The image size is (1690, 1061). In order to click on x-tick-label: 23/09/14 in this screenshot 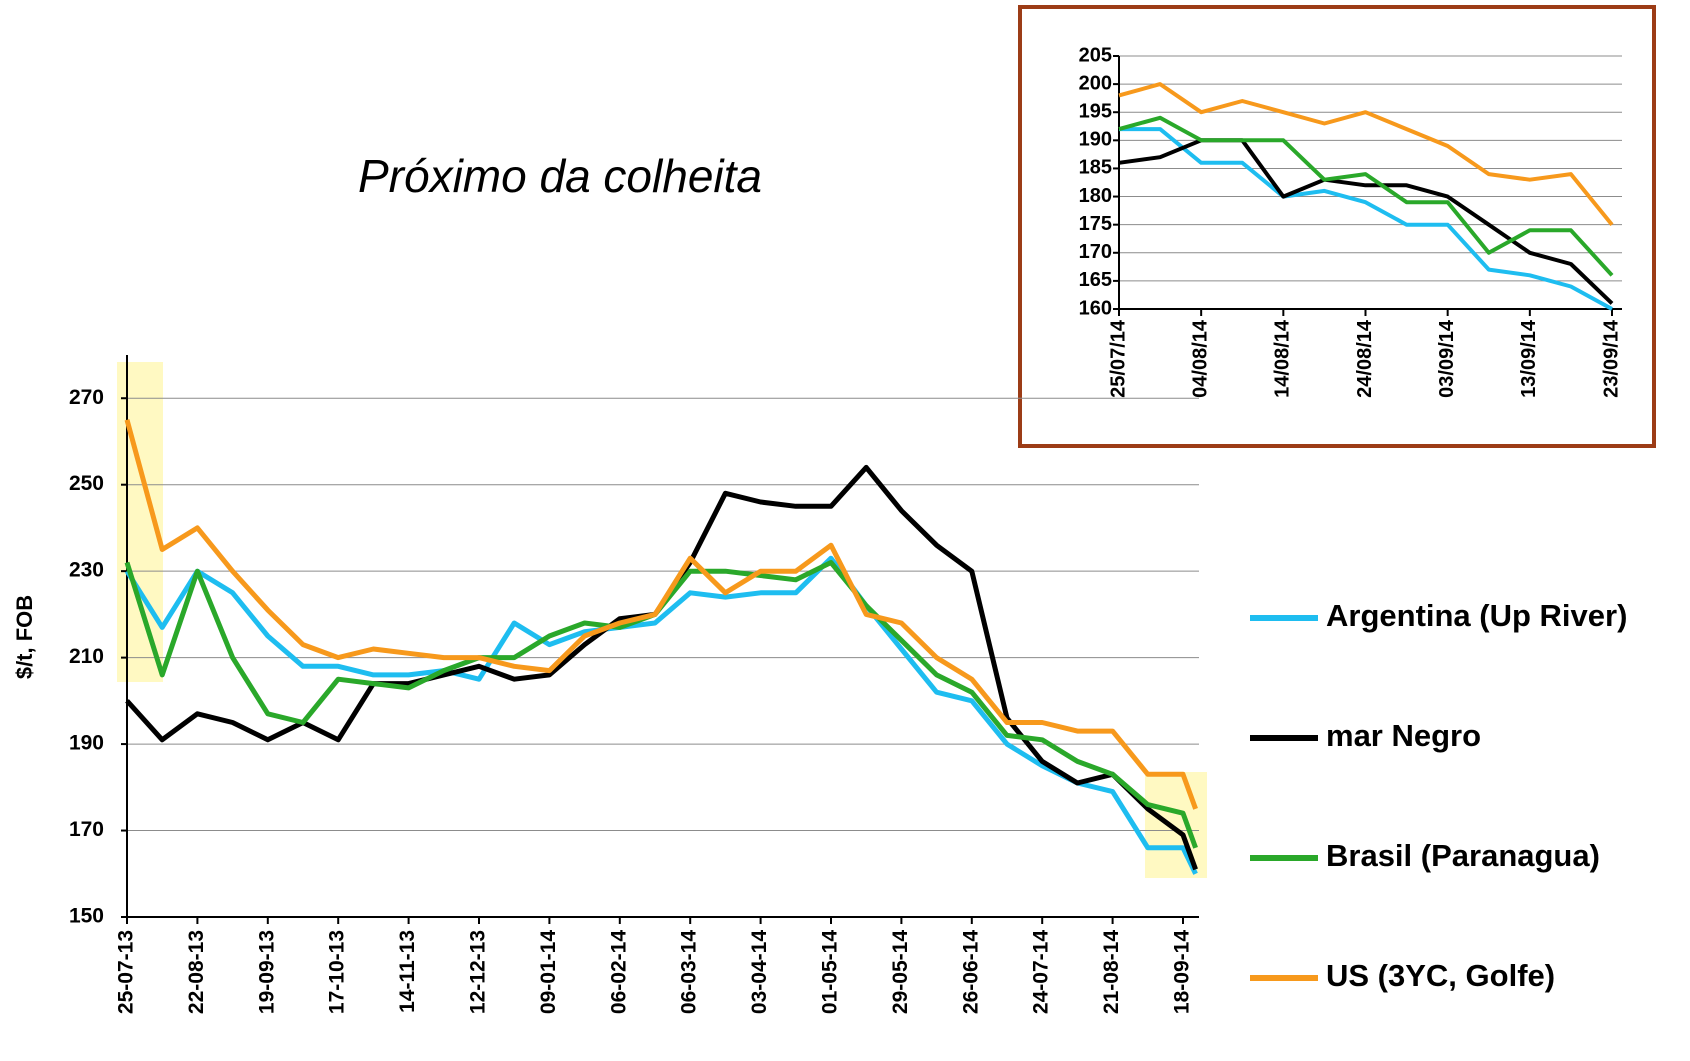, I will do `click(1611, 358)`.